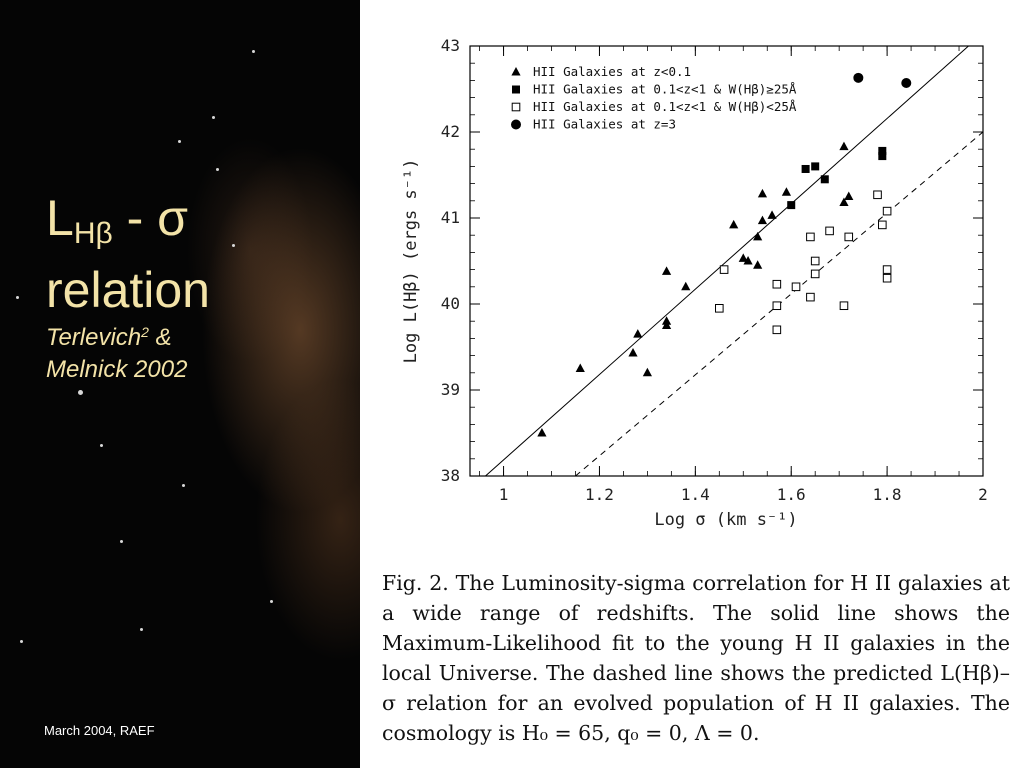 This screenshot has width=1024, height=768. I want to click on author-ampersand: &, so click(160, 337).